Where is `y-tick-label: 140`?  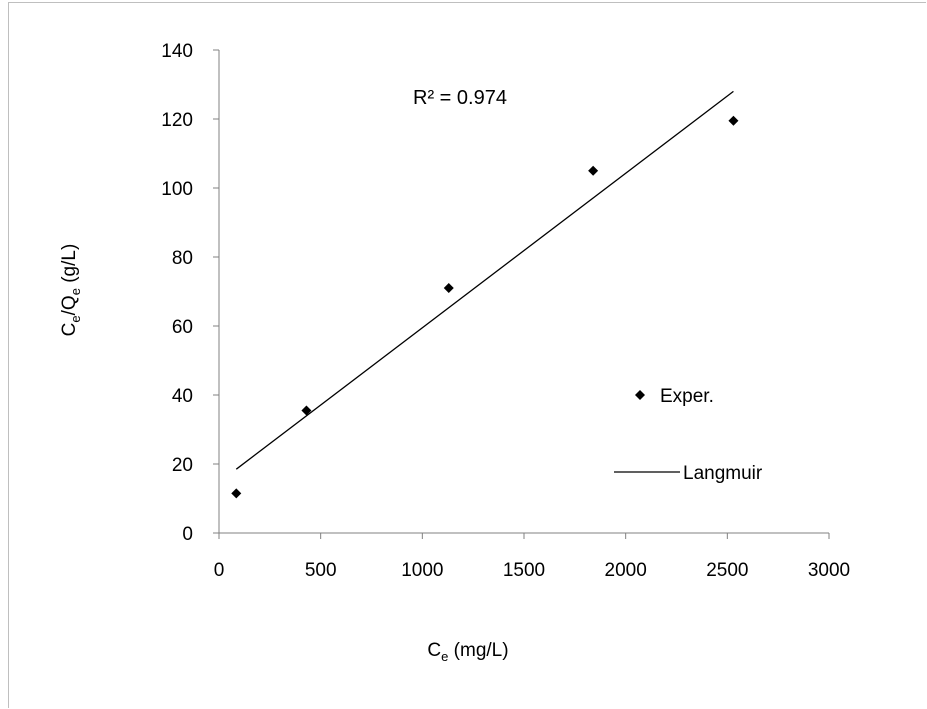
y-tick-label: 140 is located at coordinates (177, 51).